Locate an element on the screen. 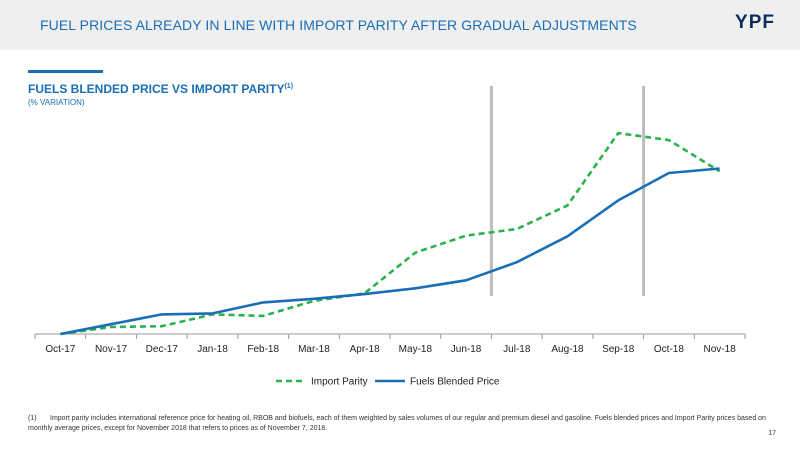 Image resolution: width=800 pixels, height=450 pixels. ypf-logo: YPF is located at coordinates (755, 22).